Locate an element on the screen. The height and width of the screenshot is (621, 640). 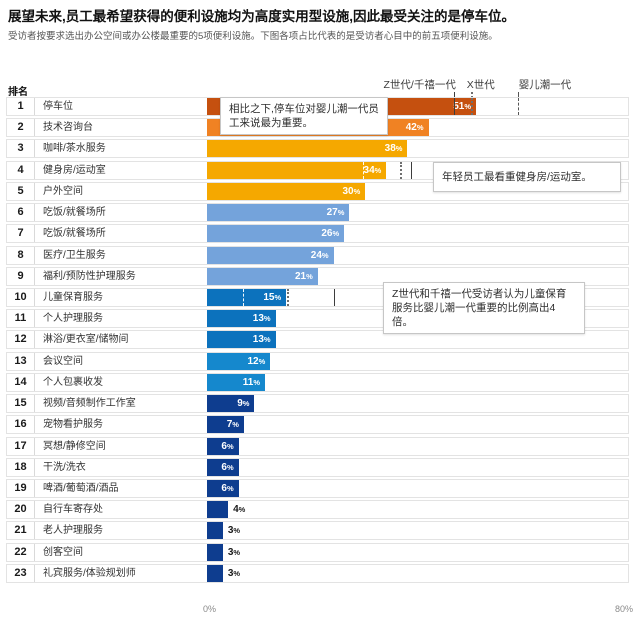
rank-number: 12 is located at coordinates (20, 339).